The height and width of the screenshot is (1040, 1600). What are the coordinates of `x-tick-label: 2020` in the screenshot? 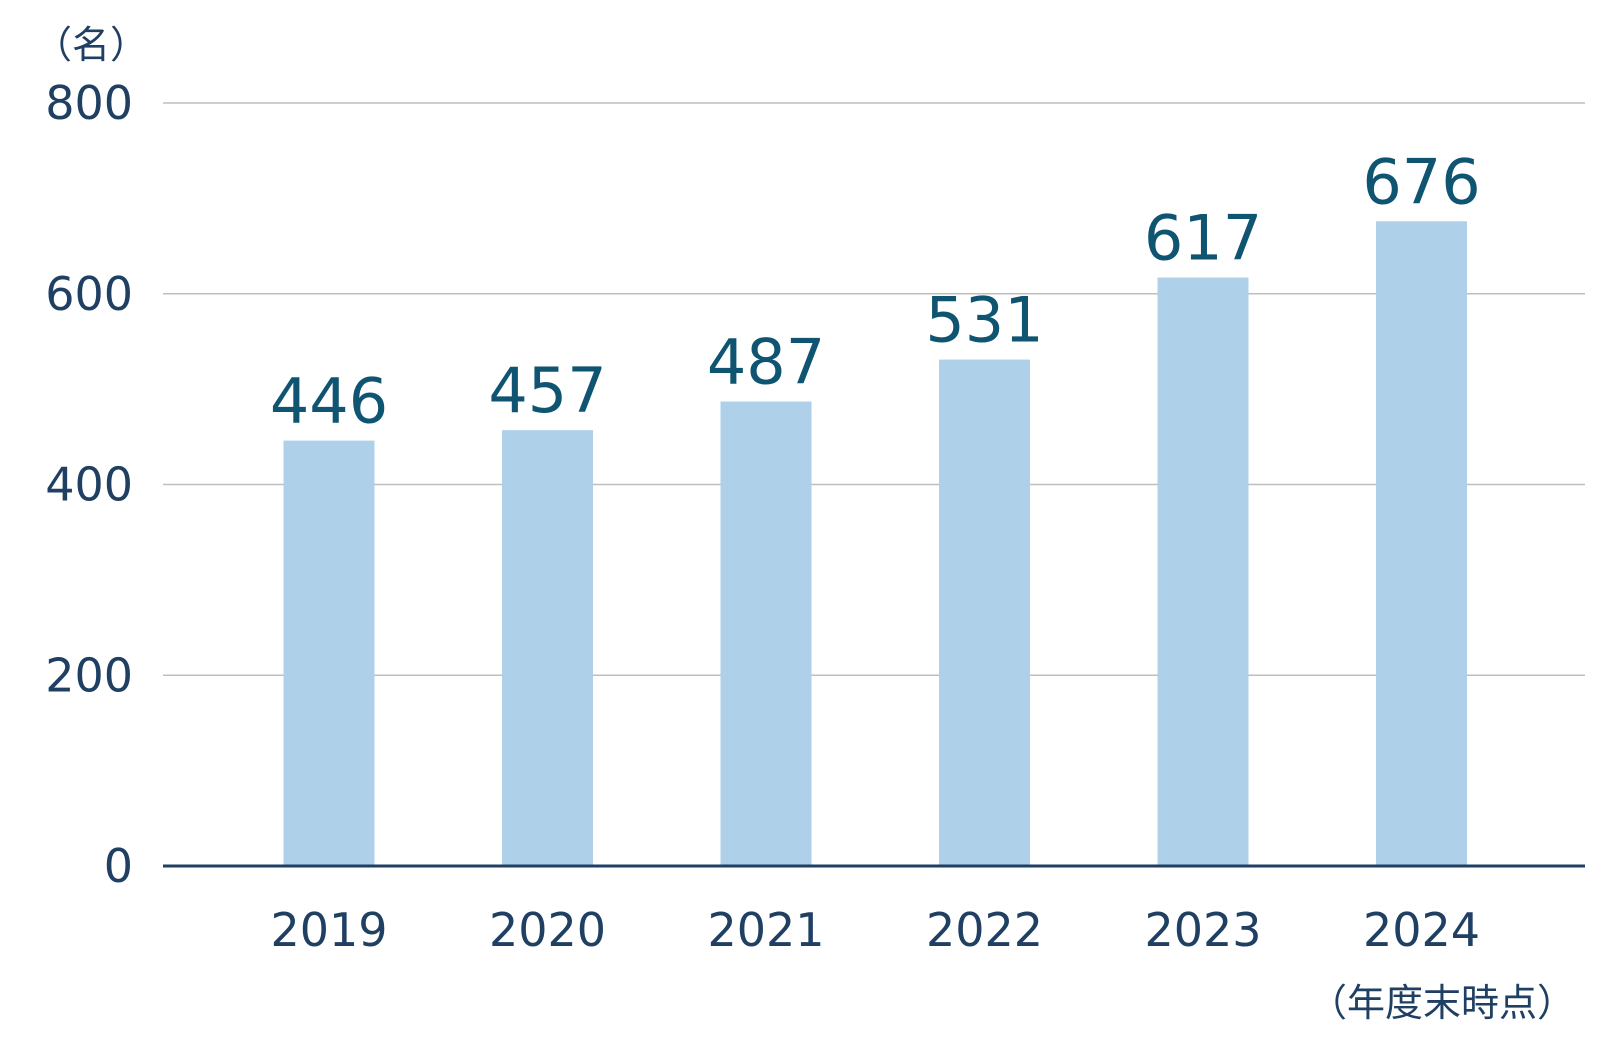 It's located at (547, 930).